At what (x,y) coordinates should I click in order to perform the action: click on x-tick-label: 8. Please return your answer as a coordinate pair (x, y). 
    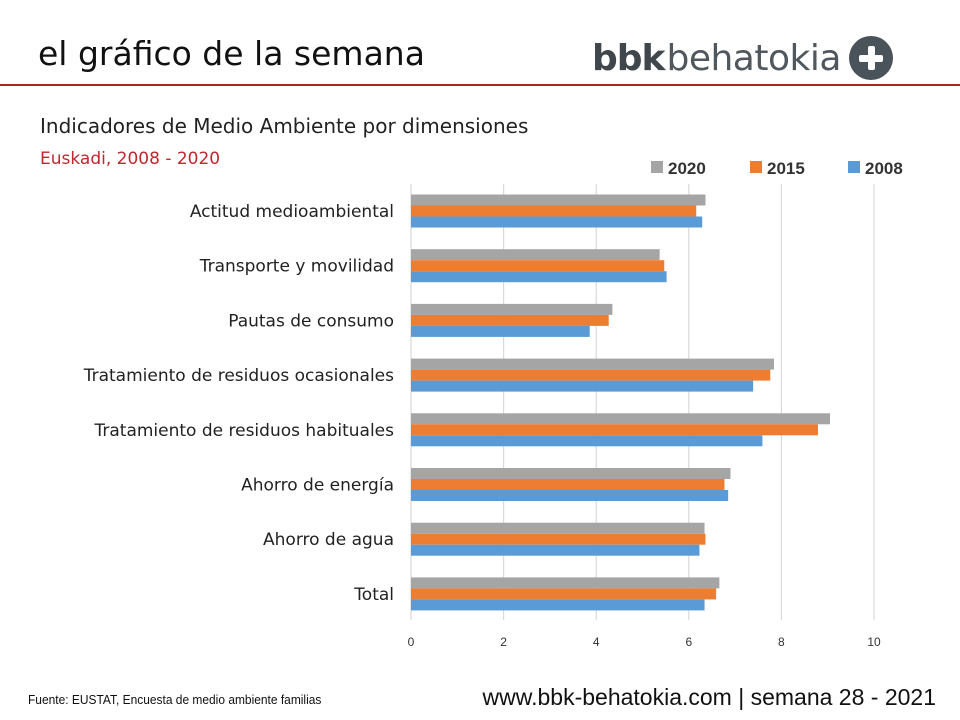
    Looking at the image, I should click on (781, 642).